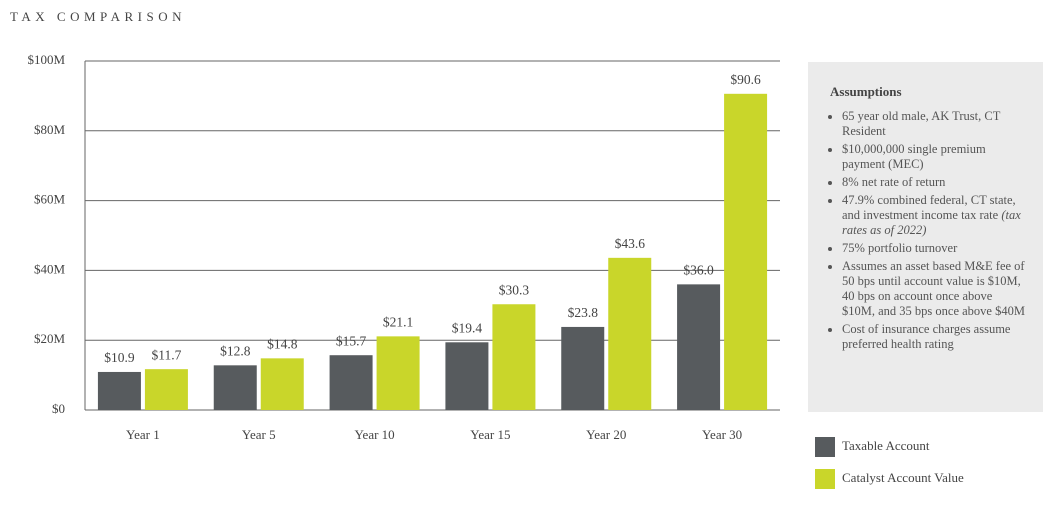 This screenshot has width=1064, height=511. Describe the element at coordinates (900, 248) in the screenshot. I see `assumption-text: 75% portfolio turnover` at that location.